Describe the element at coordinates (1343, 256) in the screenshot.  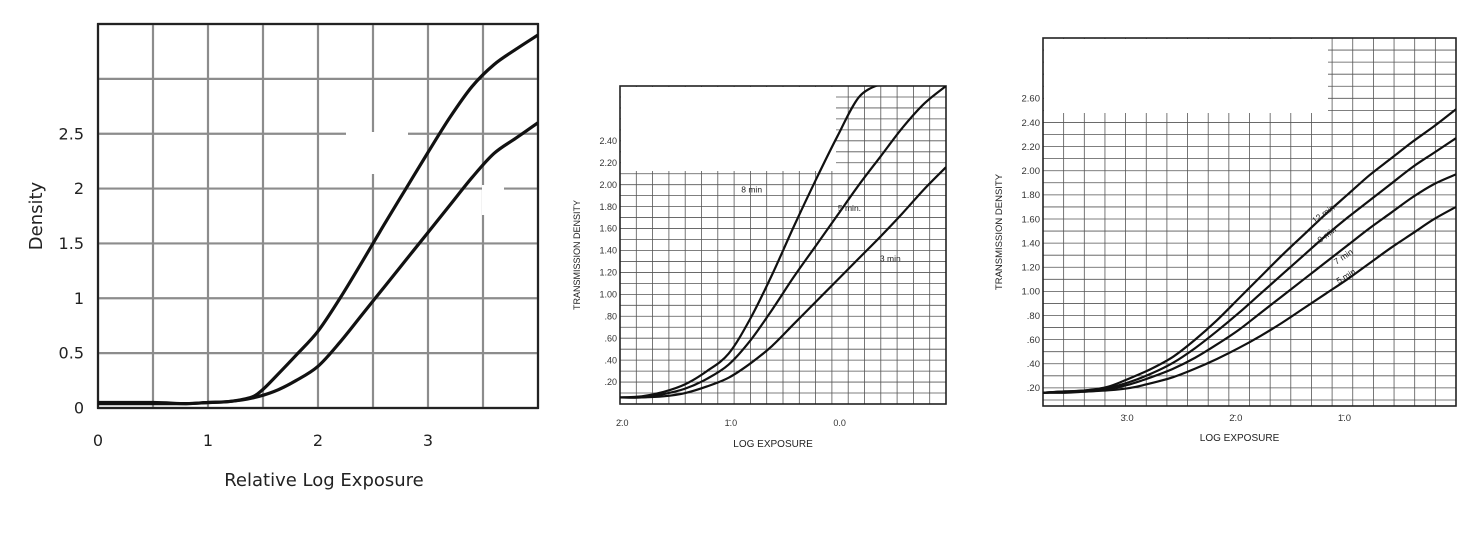
I see `series-label: 7 min` at that location.